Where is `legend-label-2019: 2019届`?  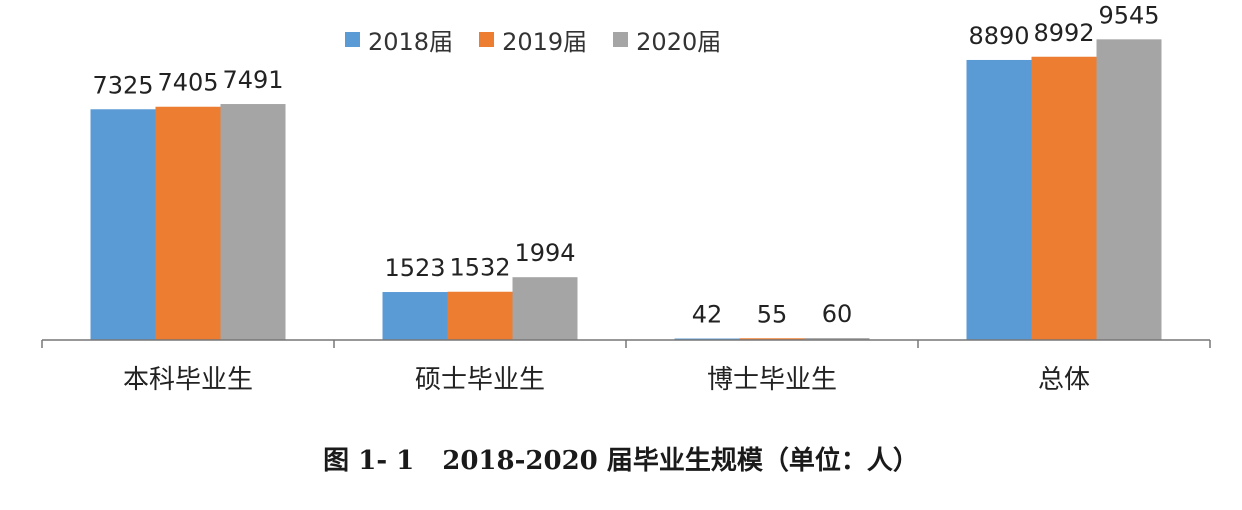 legend-label-2019: 2019届 is located at coordinates (545, 42).